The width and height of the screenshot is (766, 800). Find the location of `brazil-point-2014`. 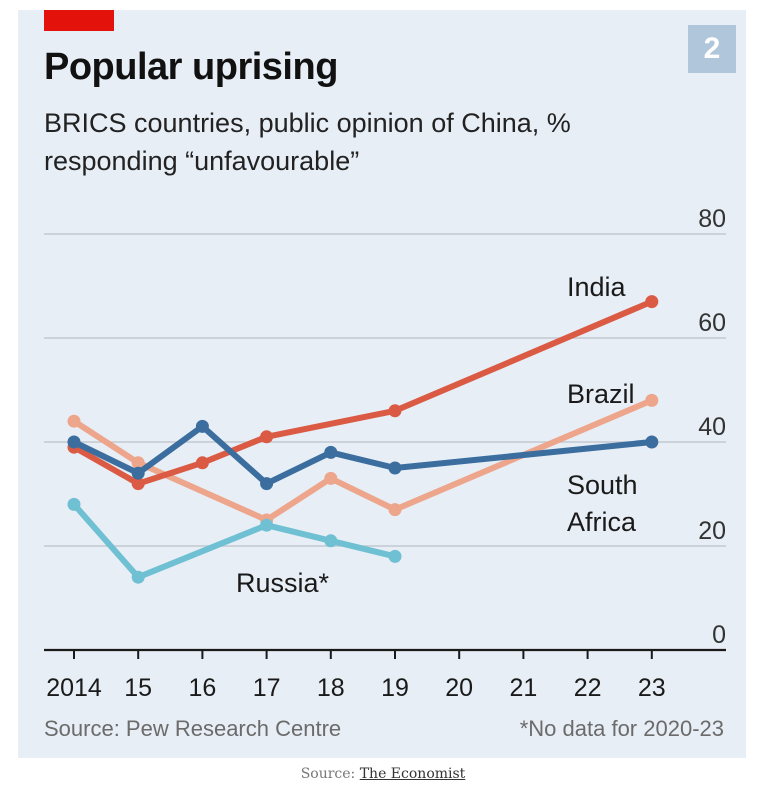

brazil-point-2014 is located at coordinates (74, 421).